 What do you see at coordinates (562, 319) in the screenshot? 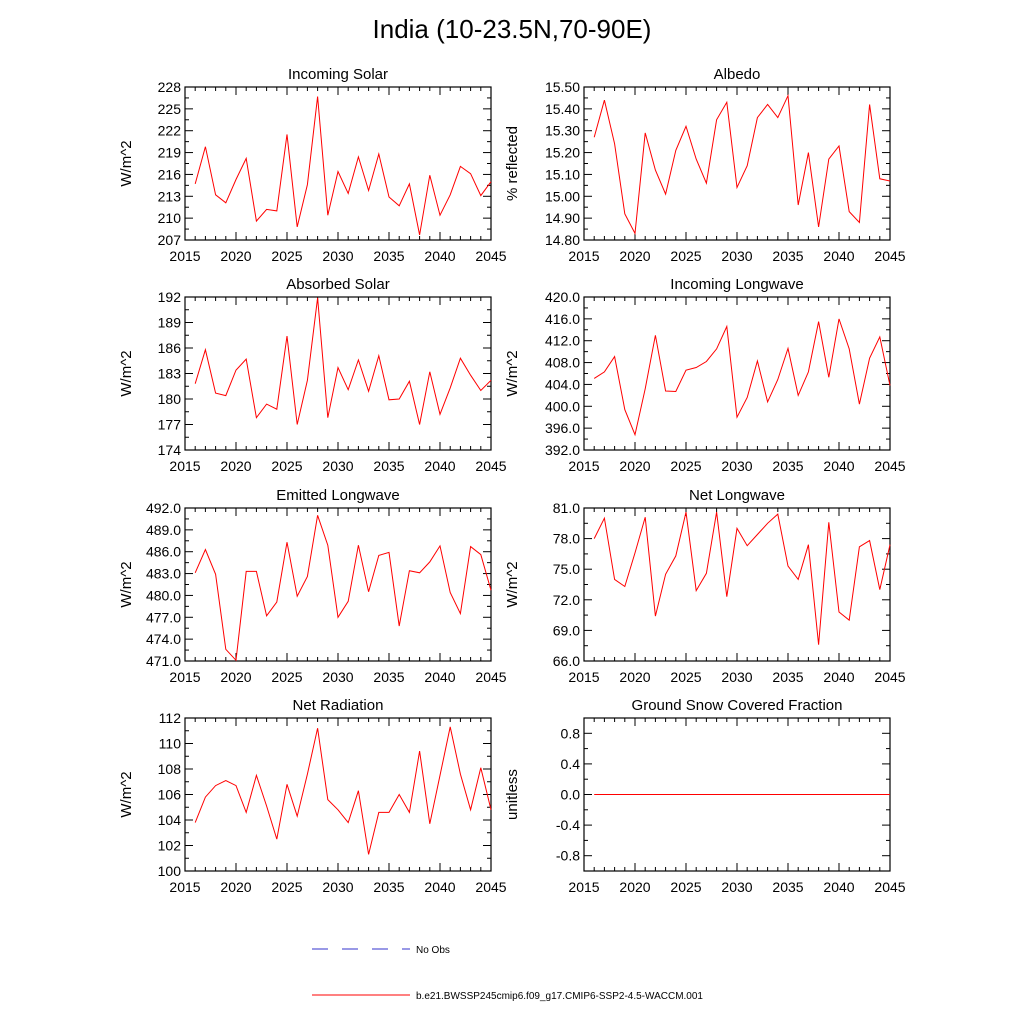
I see `chart-4-y-tick-label: 416.0` at bounding box center [562, 319].